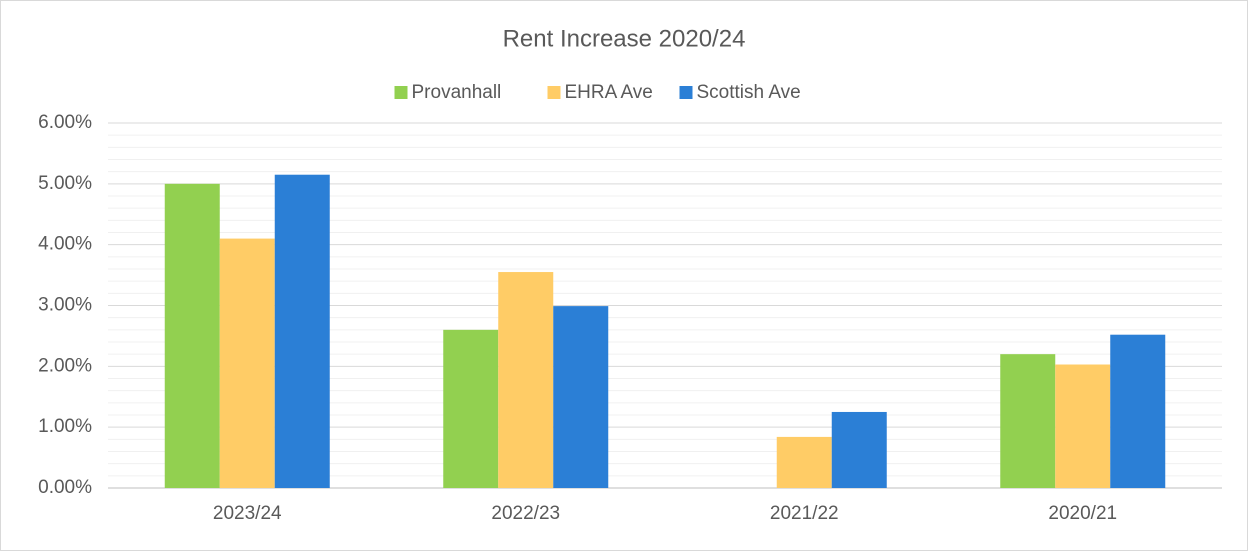 This screenshot has width=1248, height=551. Describe the element at coordinates (457, 92) in the screenshot. I see `legend-label: Provanhall` at that location.